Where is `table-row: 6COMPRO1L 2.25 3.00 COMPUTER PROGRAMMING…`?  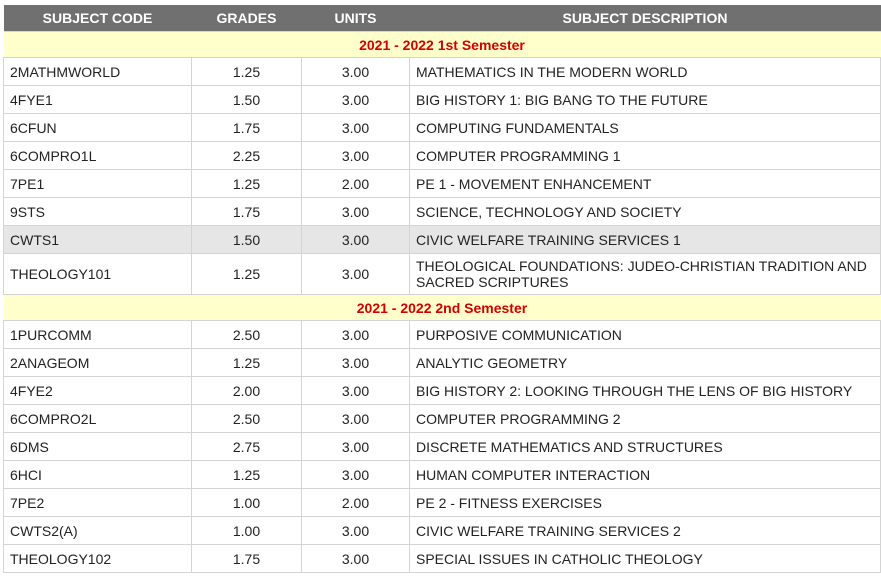
table-row: 6COMPRO1L 2.25 3.00 COMPUTER PROGRAMMING… is located at coordinates (442, 155).